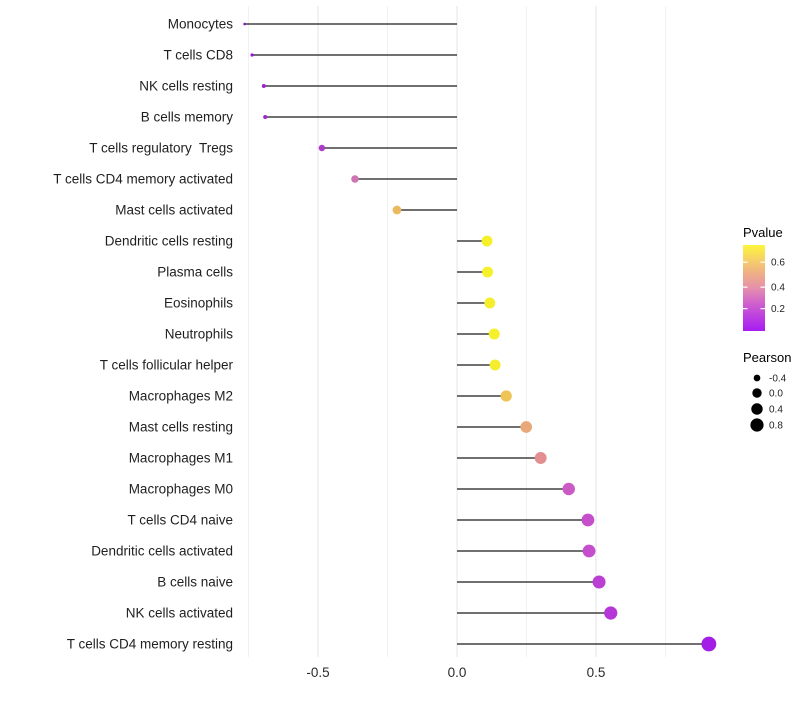 This screenshot has height=705, width=800. I want to click on lollipop-row: Macrophages M2, so click(320, 396).